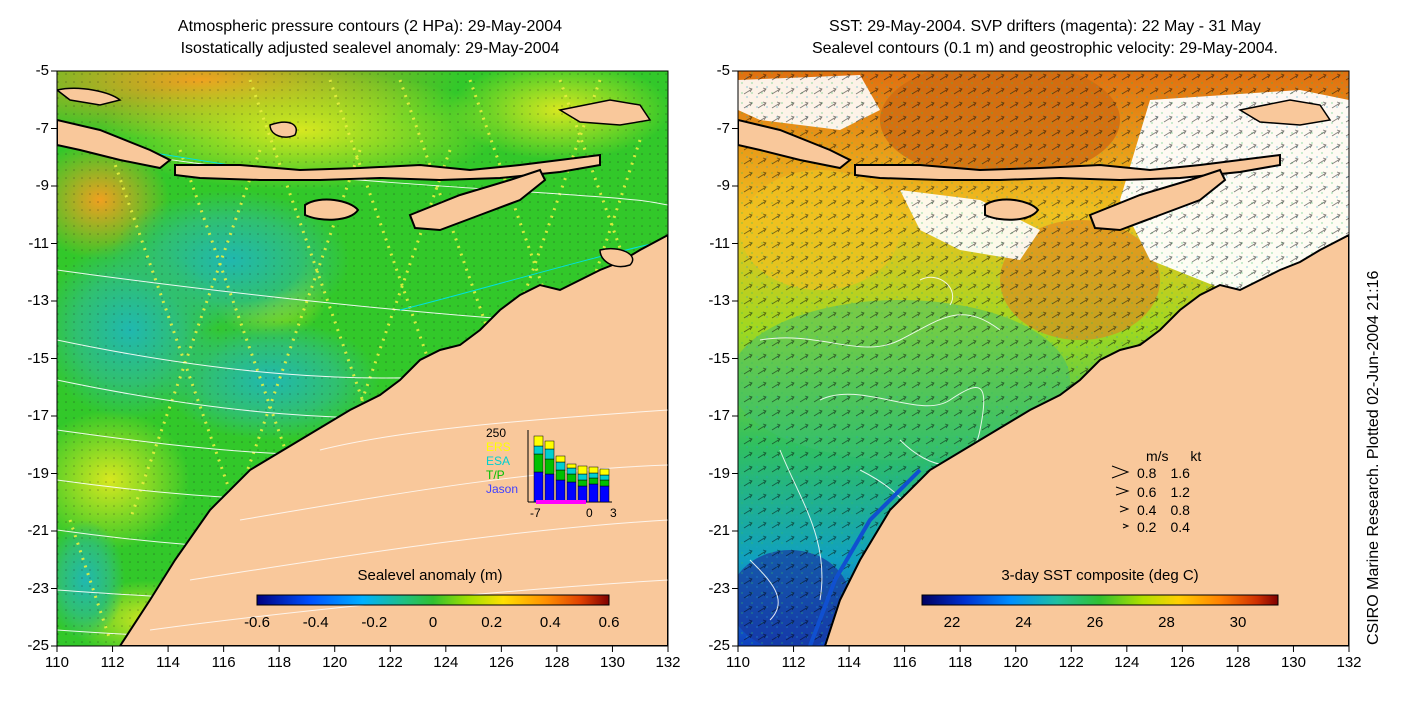 The image size is (1419, 709). I want to click on velocity-legend-arrows, so click(1120, 497).